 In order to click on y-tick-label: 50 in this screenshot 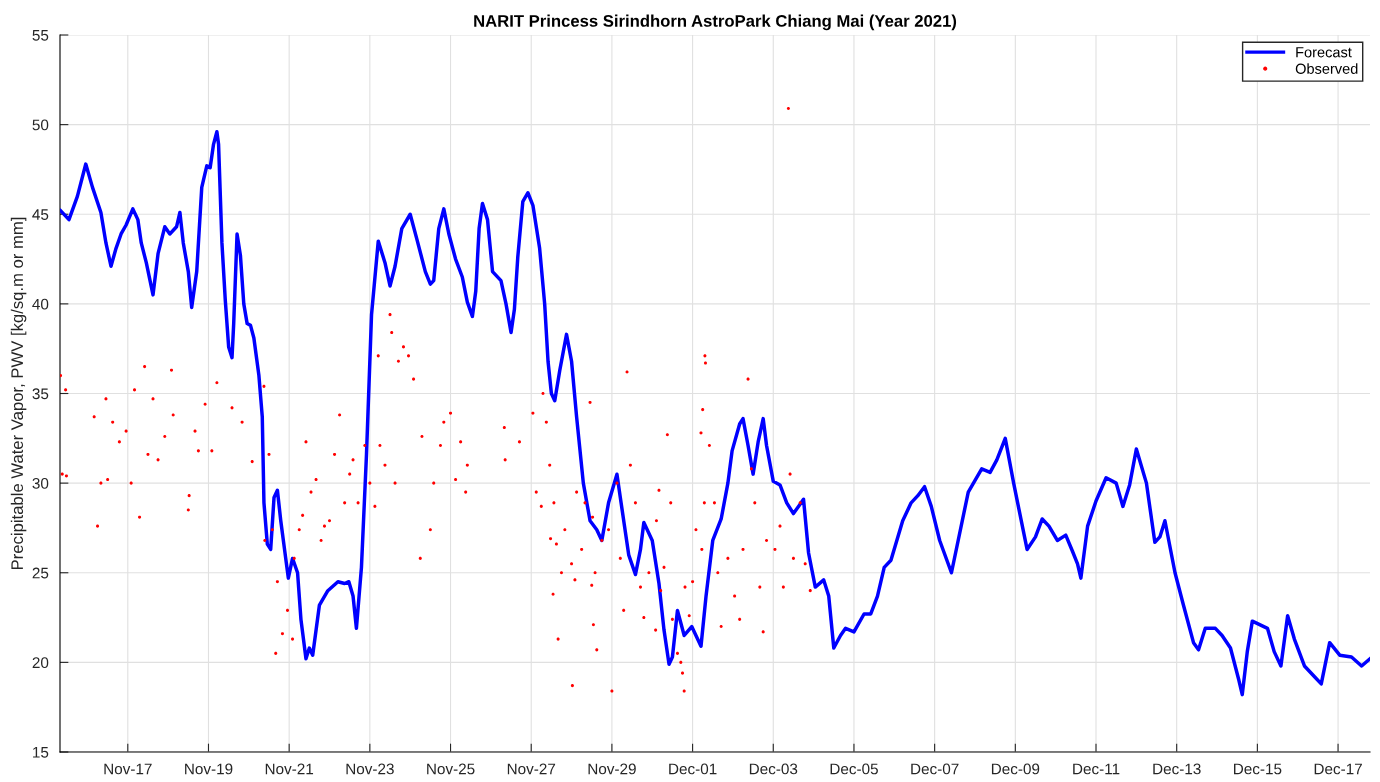, I will do `click(40, 125)`.